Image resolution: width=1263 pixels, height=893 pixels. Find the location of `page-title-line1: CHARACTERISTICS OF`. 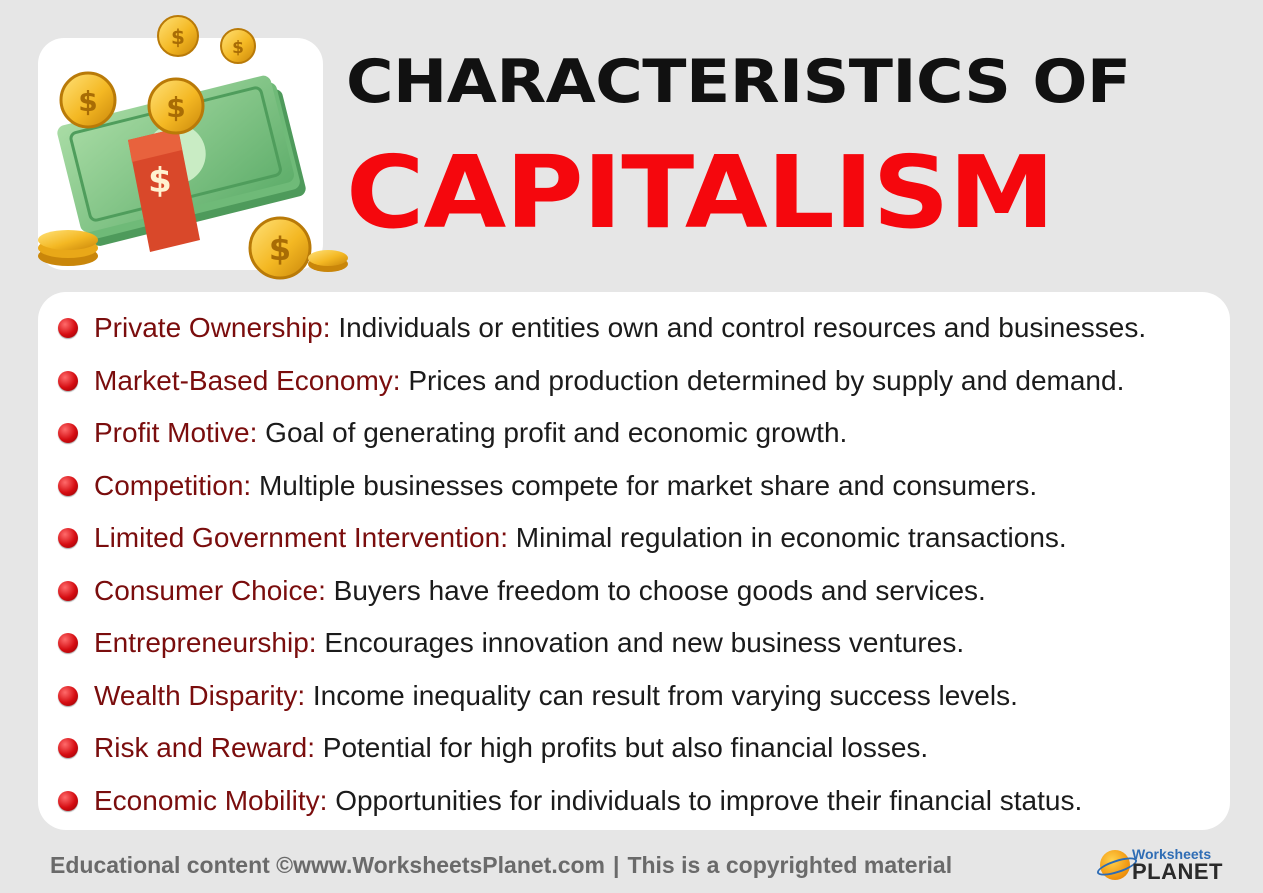

page-title-line1: CHARACTERISTICS OF is located at coordinates (738, 82).